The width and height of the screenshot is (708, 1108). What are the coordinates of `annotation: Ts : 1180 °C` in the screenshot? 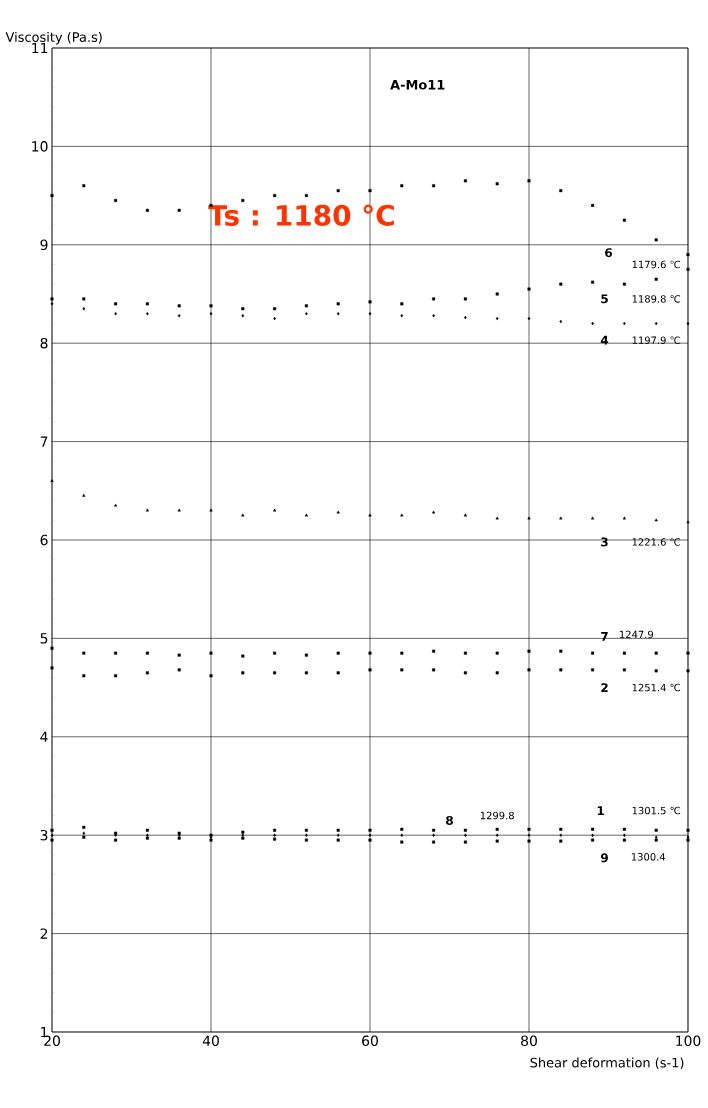 It's located at (301, 215).